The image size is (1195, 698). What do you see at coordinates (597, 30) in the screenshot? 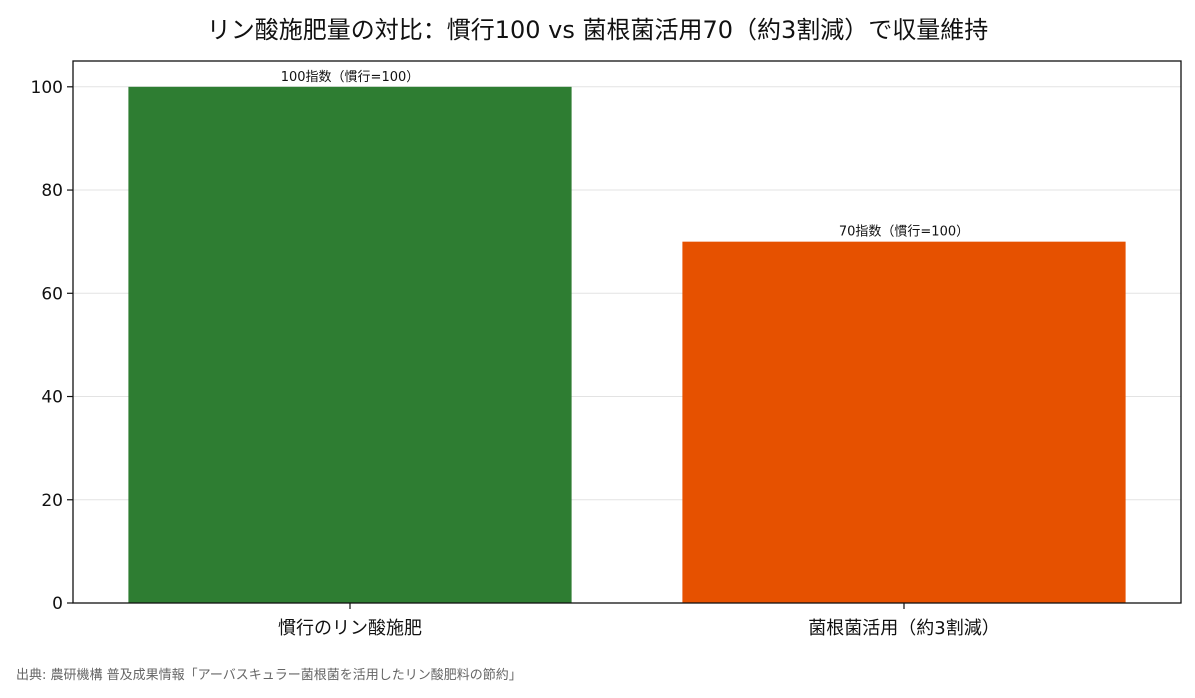
I see `chart-title: リン酸施肥量の対比：慣行100 vs 菌根菌活用70（約3割減）で収量維持` at bounding box center [597, 30].